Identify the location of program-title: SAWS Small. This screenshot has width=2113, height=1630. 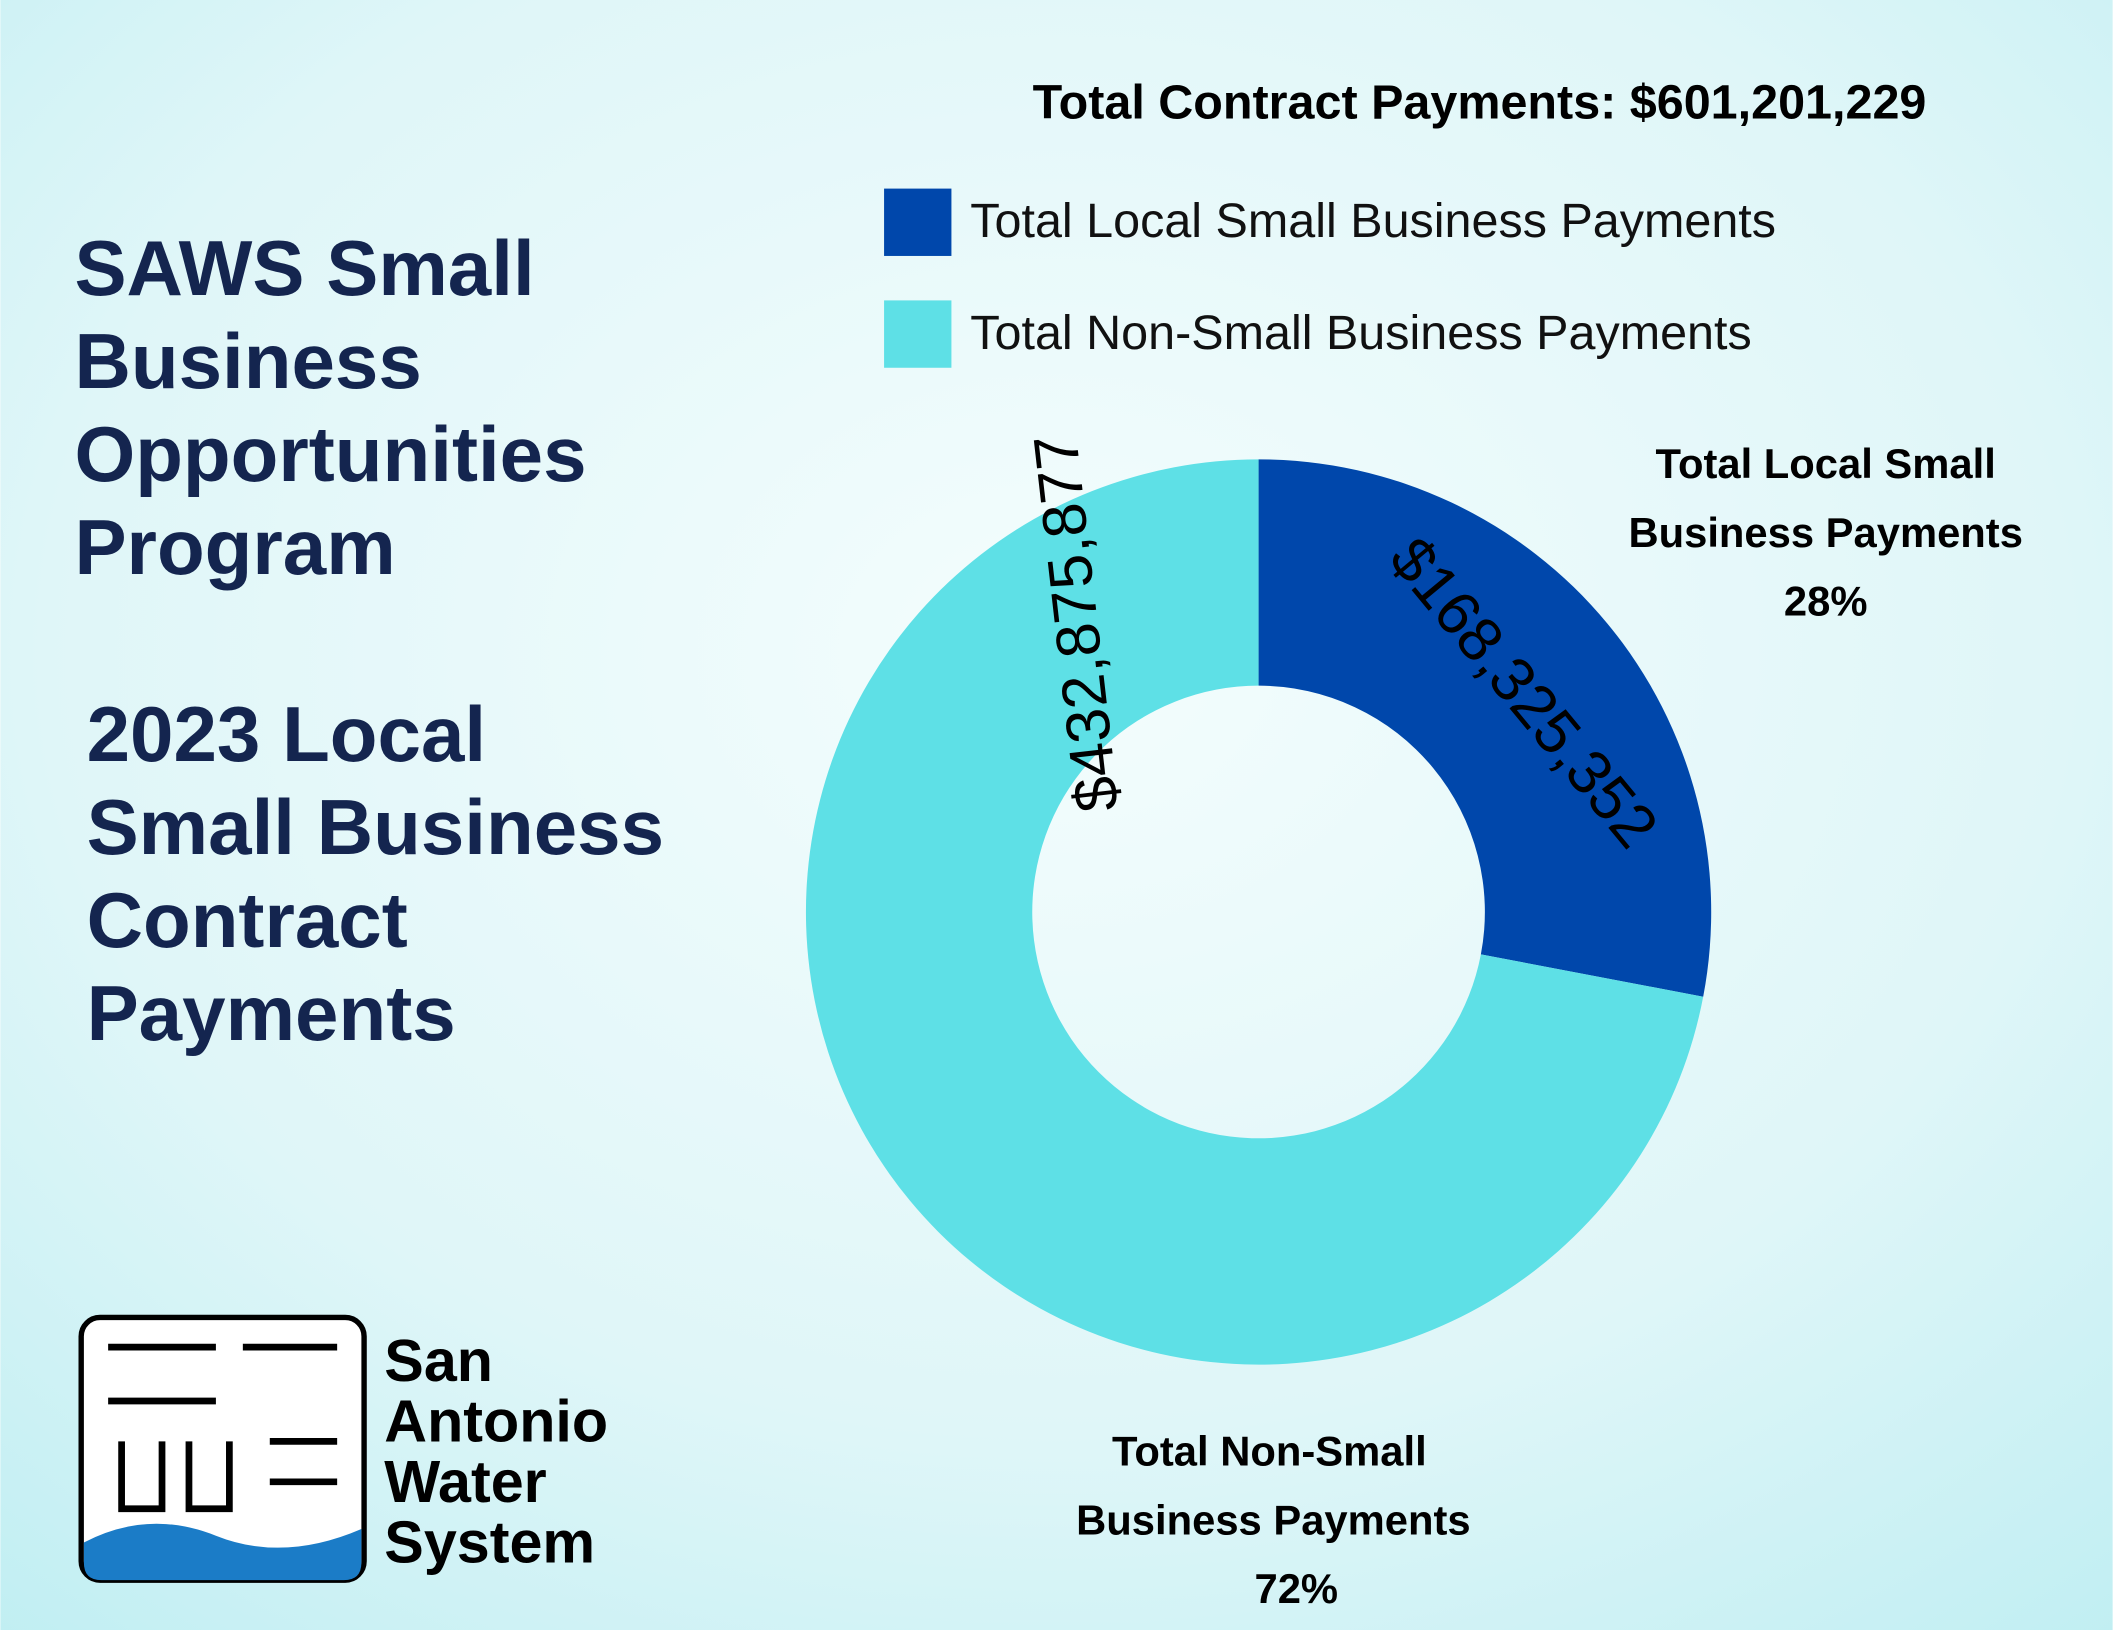
(304, 268).